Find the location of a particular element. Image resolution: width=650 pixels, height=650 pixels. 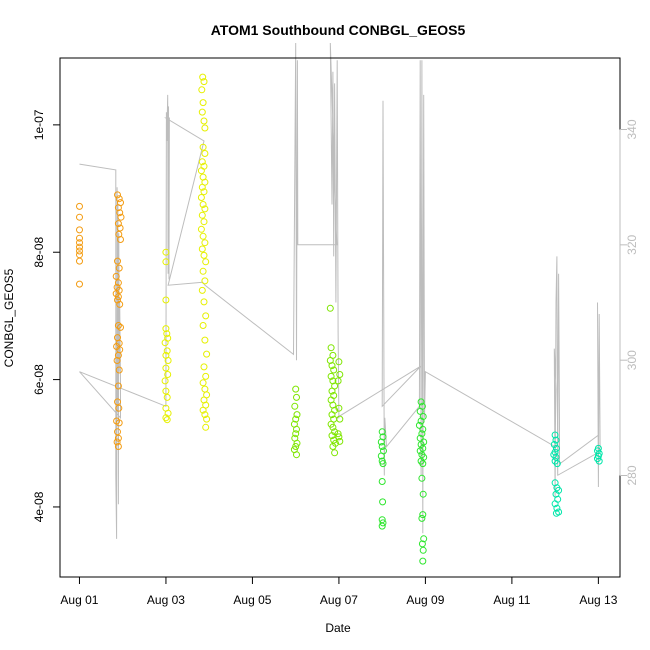

y-axis: 4e-08 6e-08 8e-08 1e-07 is located at coordinates (46, 315).